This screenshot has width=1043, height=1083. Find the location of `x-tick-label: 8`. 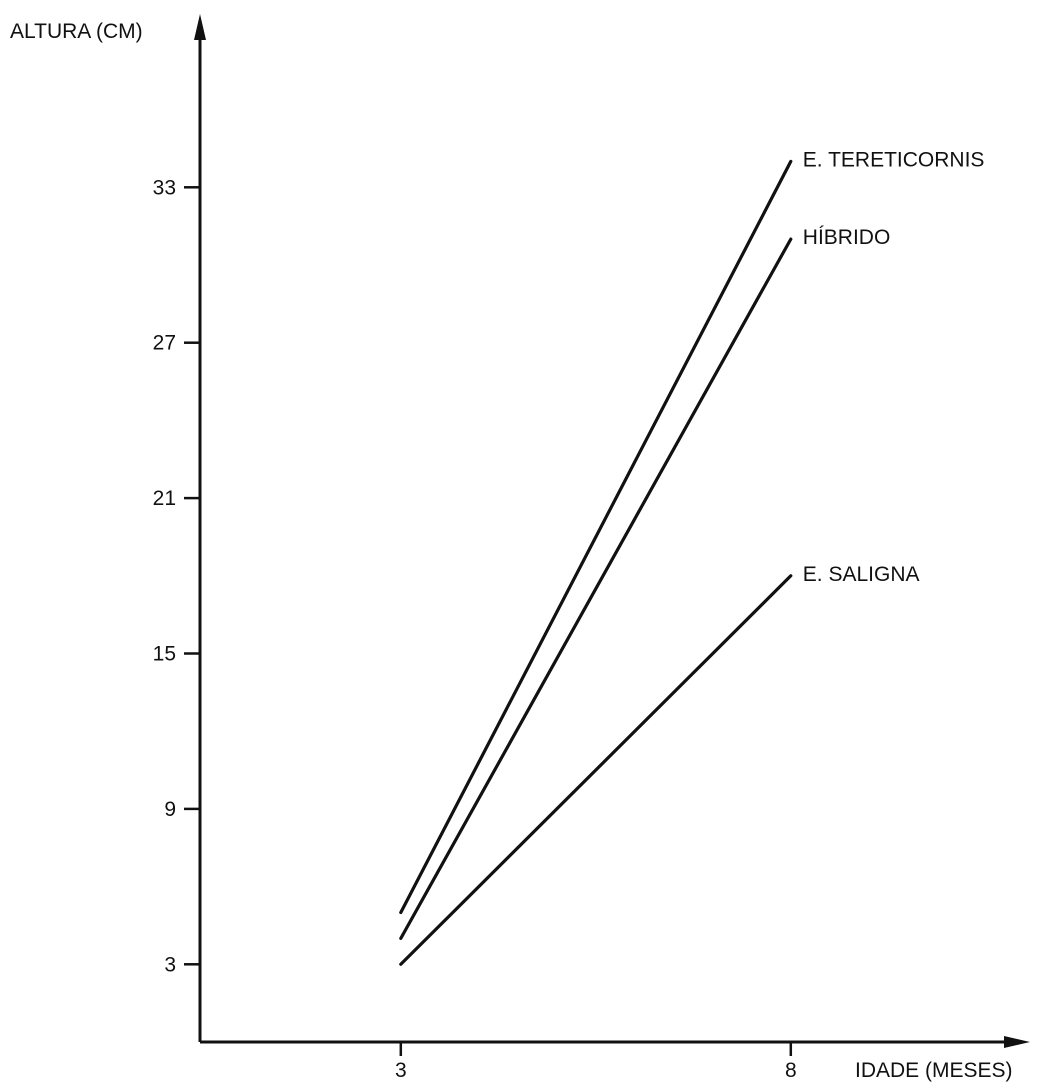

x-tick-label: 8 is located at coordinates (791, 1070).